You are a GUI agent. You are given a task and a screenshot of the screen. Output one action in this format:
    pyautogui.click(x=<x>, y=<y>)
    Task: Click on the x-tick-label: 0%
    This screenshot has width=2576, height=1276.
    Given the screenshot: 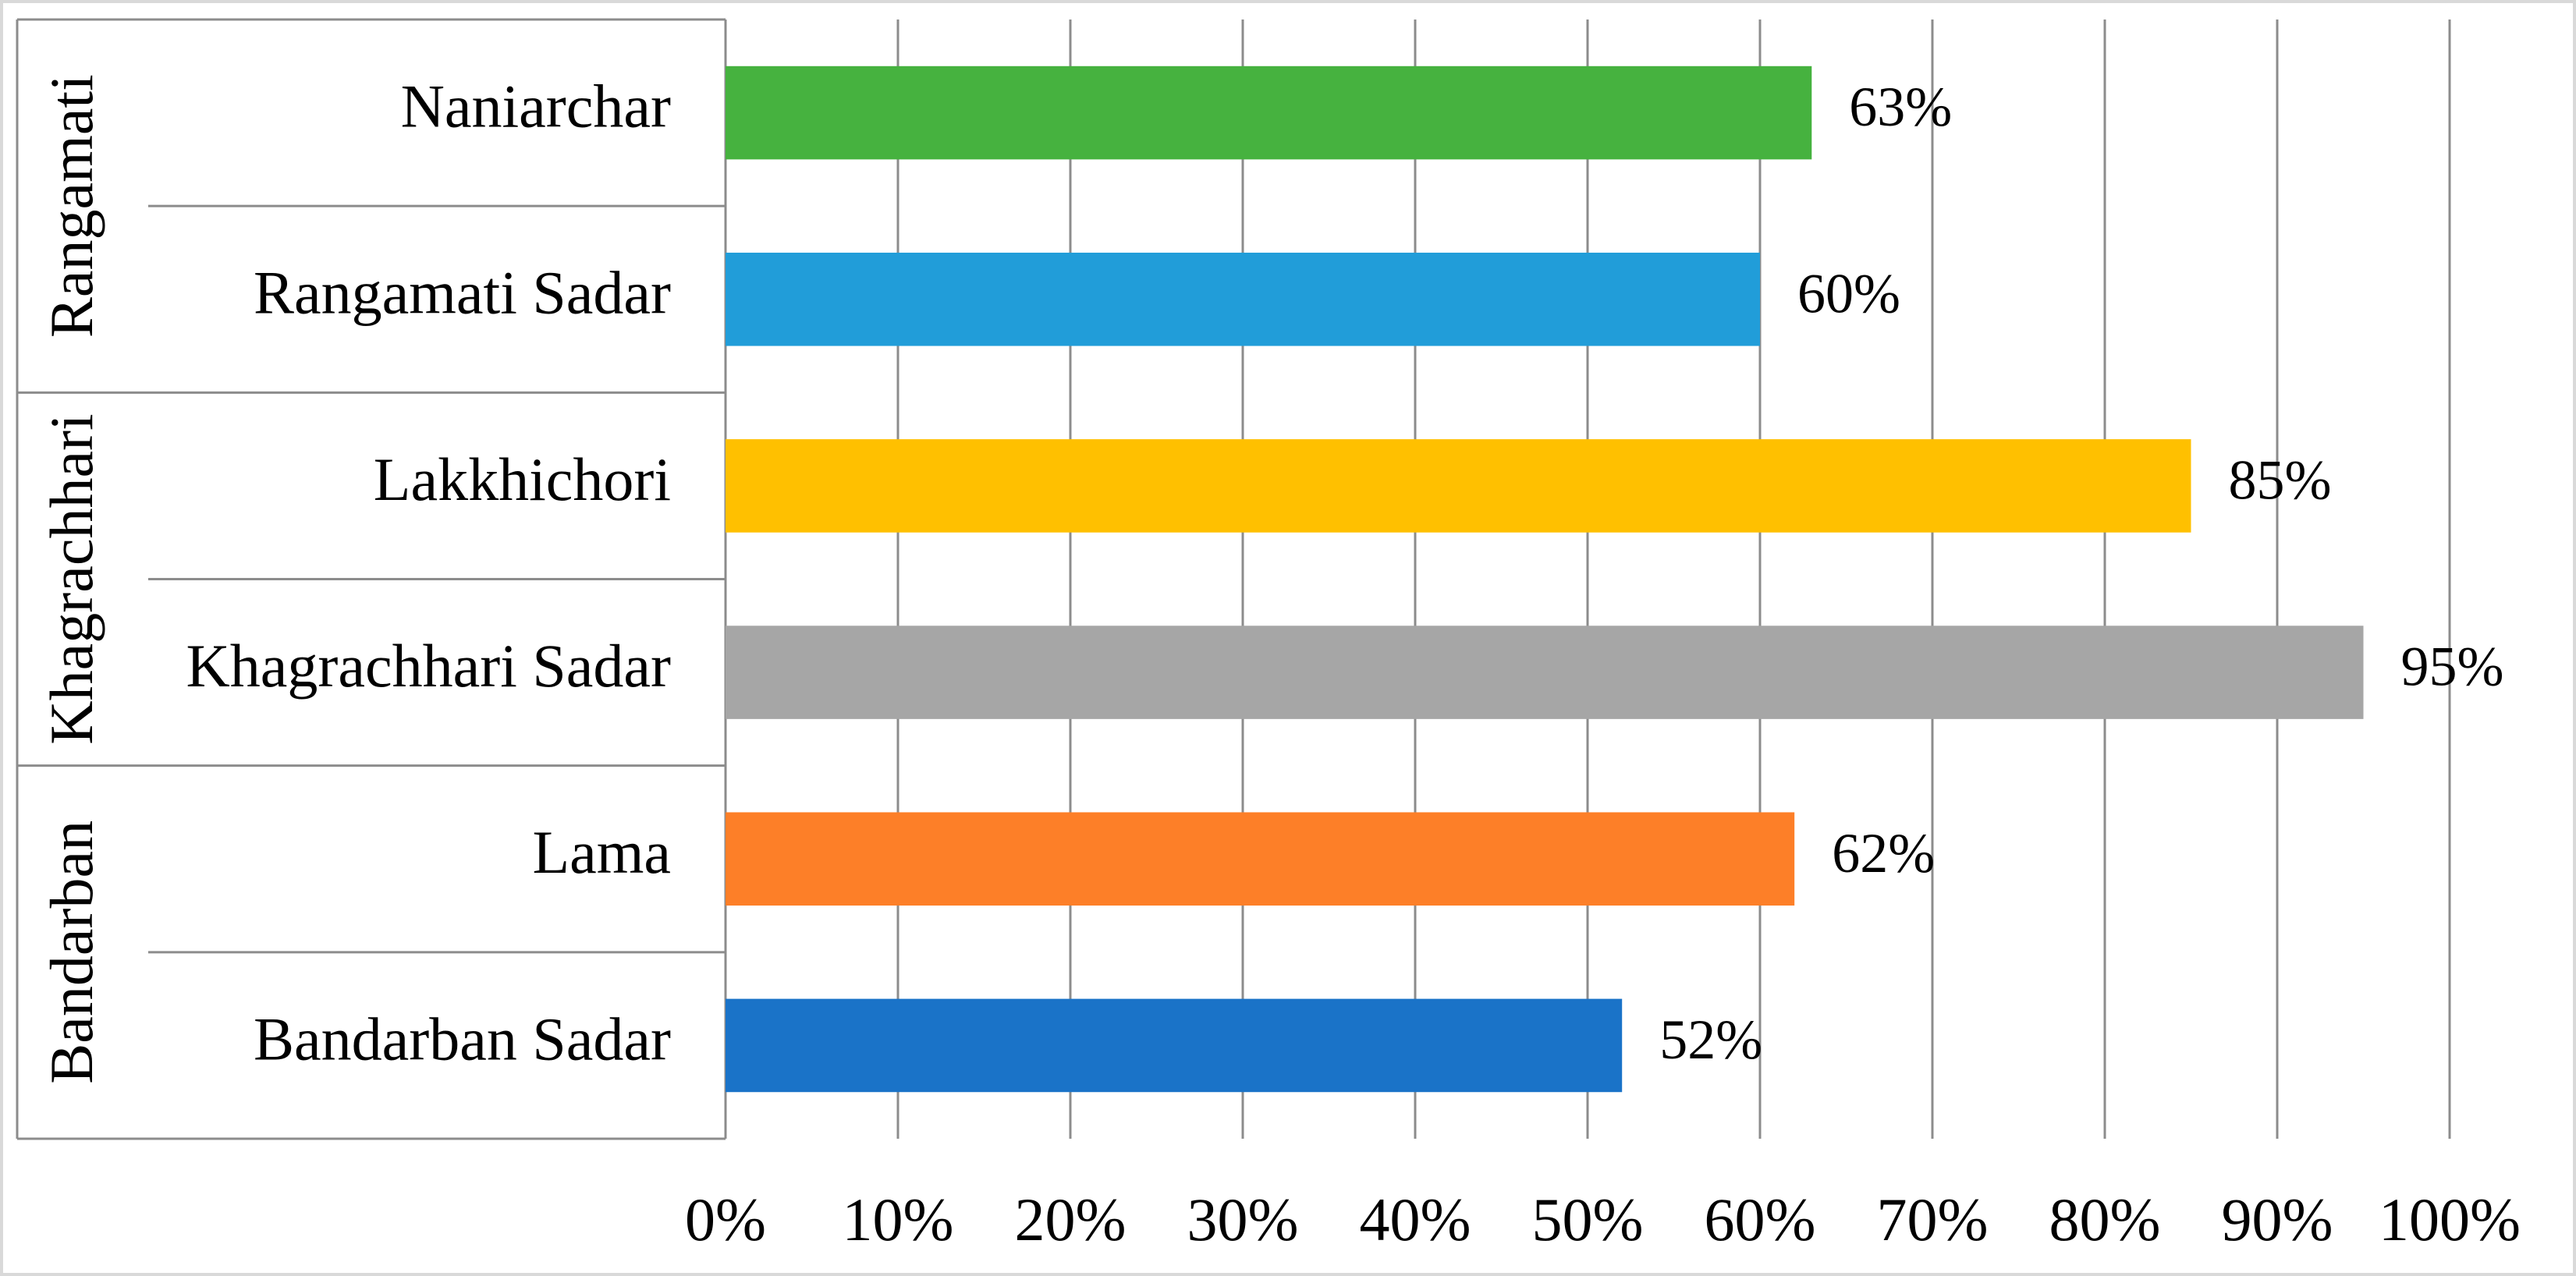 What is the action you would take?
    pyautogui.click(x=725, y=1219)
    